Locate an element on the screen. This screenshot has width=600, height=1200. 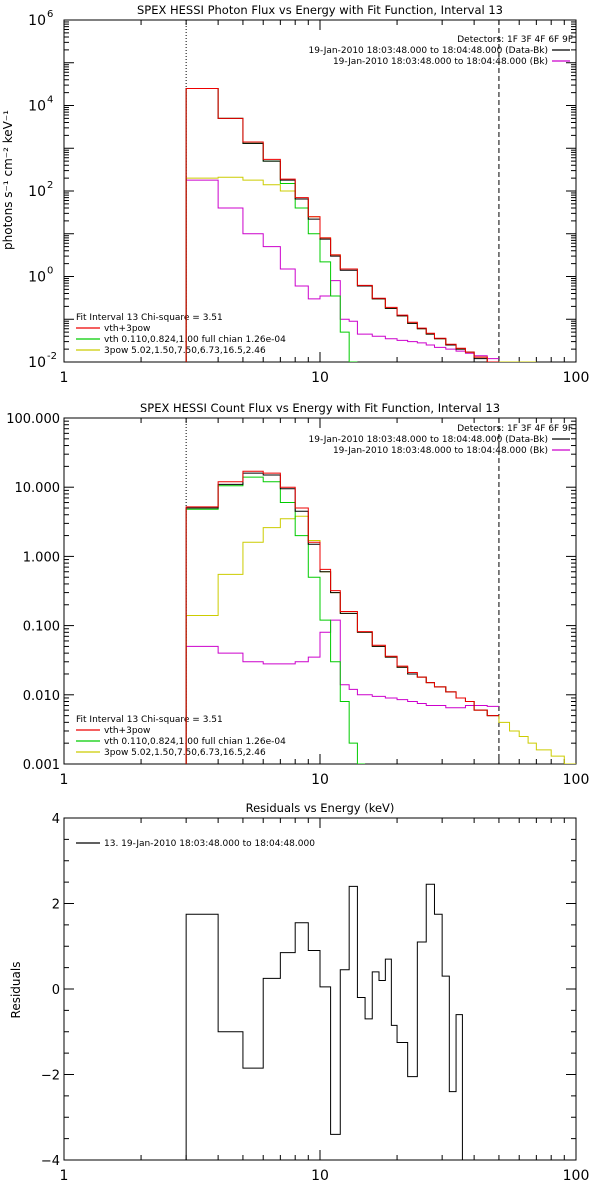
count-detectors-label: Detectors: 1F 3F 4F 6F 9F is located at coordinates (515, 429).